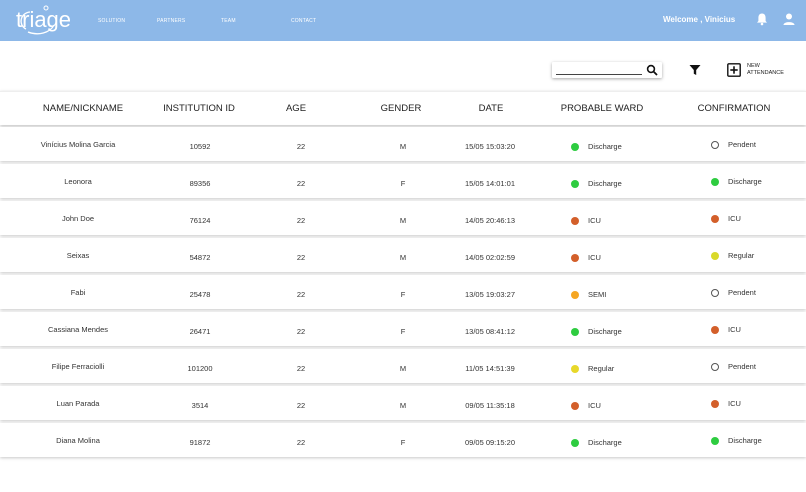 Image resolution: width=806 pixels, height=492 pixels. What do you see at coordinates (490, 405) in the screenshot?
I see `cell-date: 09/05 11:35:18` at bounding box center [490, 405].